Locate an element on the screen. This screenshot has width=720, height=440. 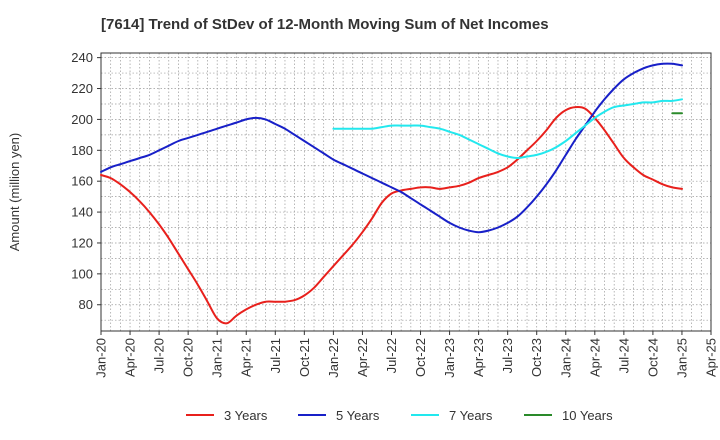
y-tick-label: 240 is located at coordinates (82, 57).